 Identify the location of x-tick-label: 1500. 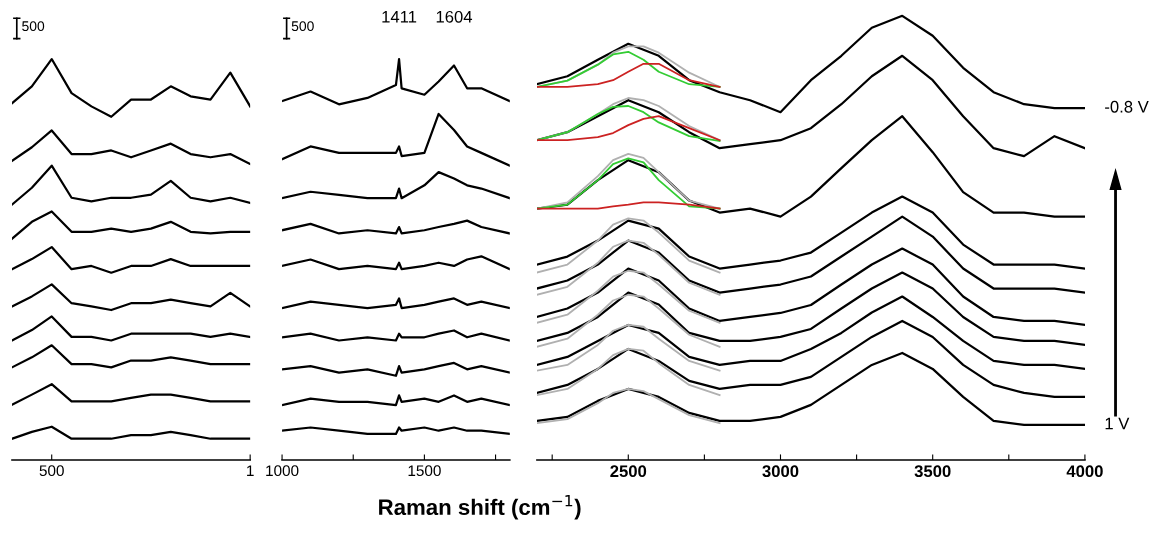
(424, 471).